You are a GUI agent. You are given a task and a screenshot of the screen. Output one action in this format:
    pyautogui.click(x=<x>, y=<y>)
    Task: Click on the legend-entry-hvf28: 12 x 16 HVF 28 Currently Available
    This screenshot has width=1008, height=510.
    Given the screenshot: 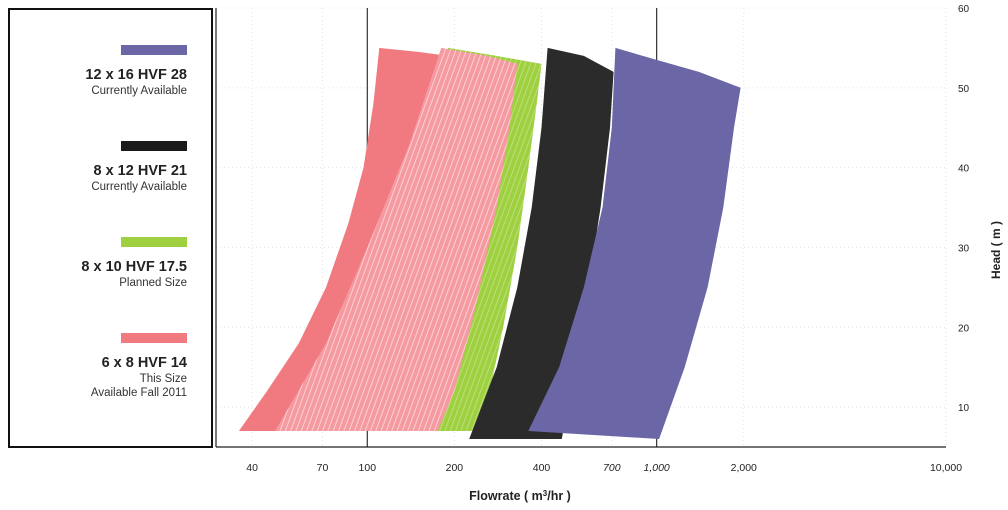 What is the action you would take?
    pyautogui.click(x=136, y=70)
    